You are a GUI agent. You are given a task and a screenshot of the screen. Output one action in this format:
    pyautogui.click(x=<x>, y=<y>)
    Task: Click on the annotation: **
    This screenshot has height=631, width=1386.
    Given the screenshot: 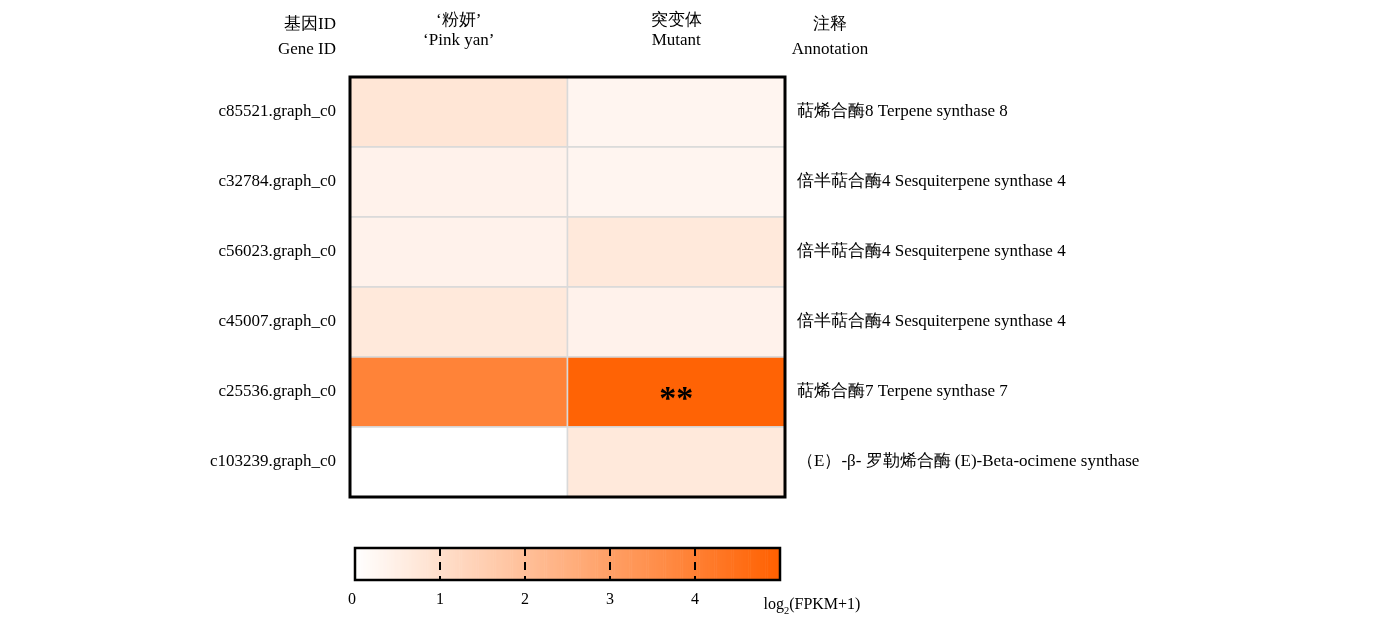 What is the action you would take?
    pyautogui.click(x=676, y=397)
    